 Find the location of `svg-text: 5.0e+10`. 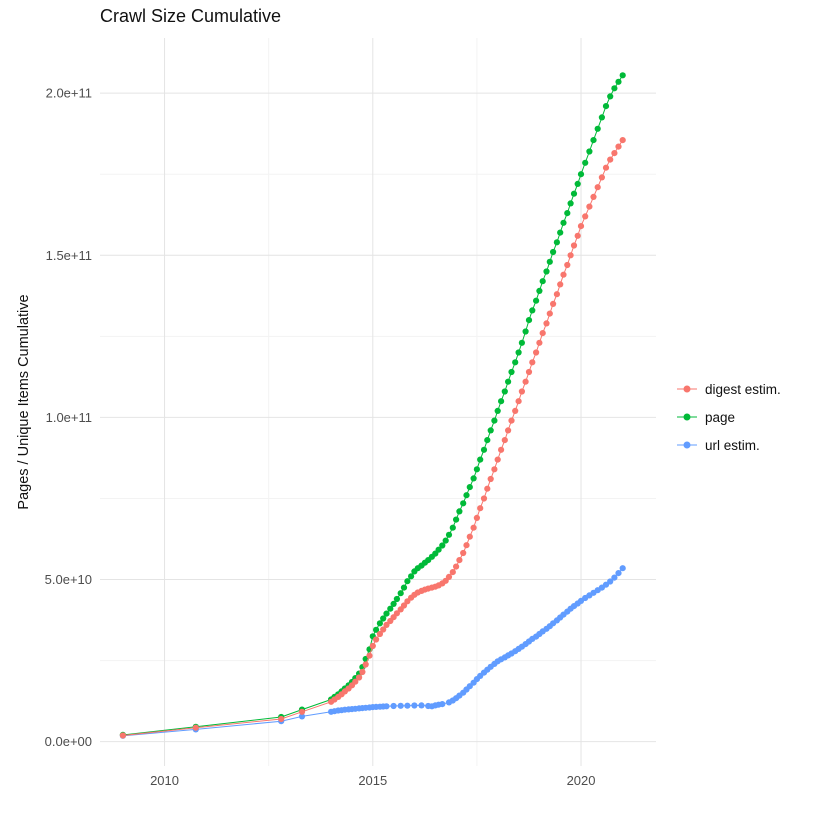

svg-text: 5.0e+10 is located at coordinates (68, 579).